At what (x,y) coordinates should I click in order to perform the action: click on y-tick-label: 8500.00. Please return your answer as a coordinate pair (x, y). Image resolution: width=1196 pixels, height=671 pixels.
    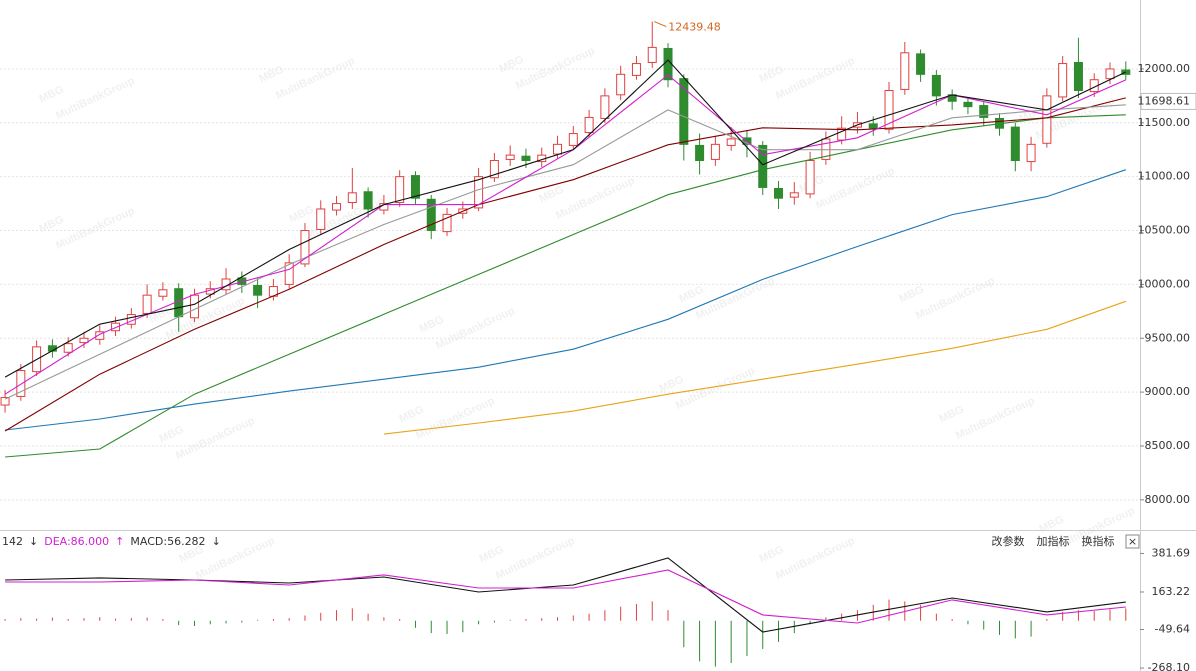
    Looking at the image, I should click on (1168, 445).